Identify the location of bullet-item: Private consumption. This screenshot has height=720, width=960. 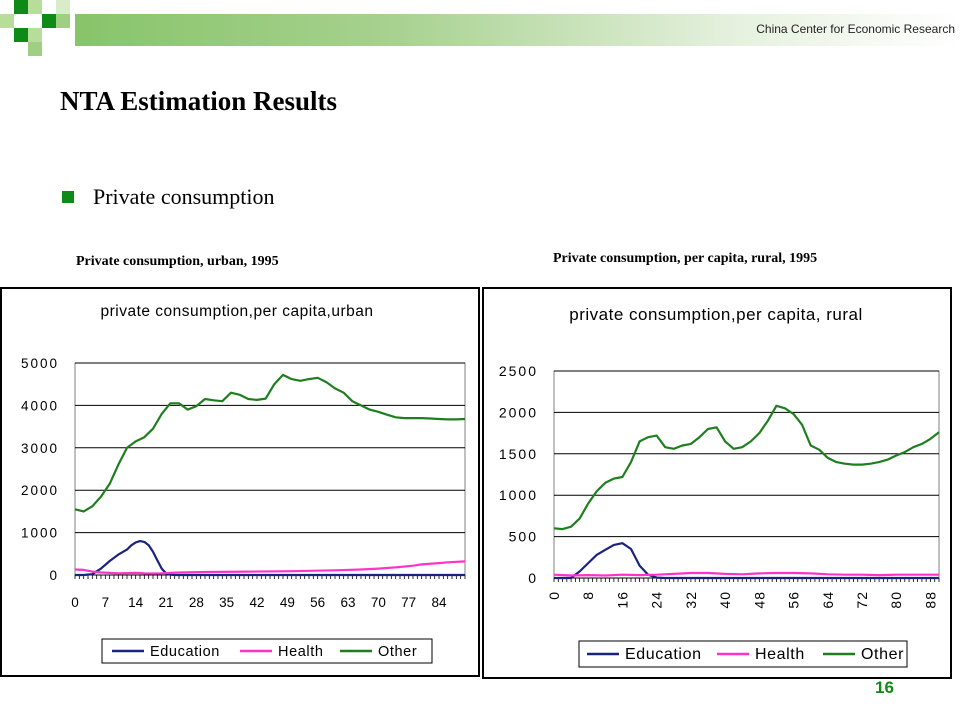
(168, 197).